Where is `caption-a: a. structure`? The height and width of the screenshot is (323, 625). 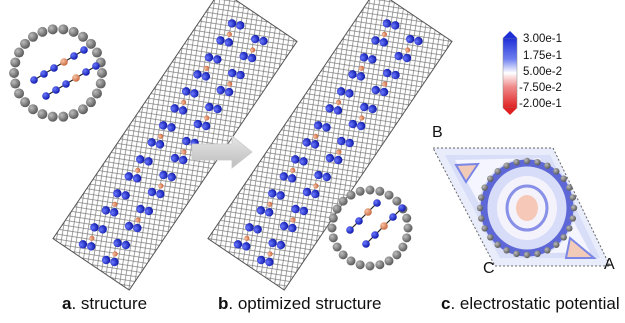
caption-a: a. structure is located at coordinates (105, 303).